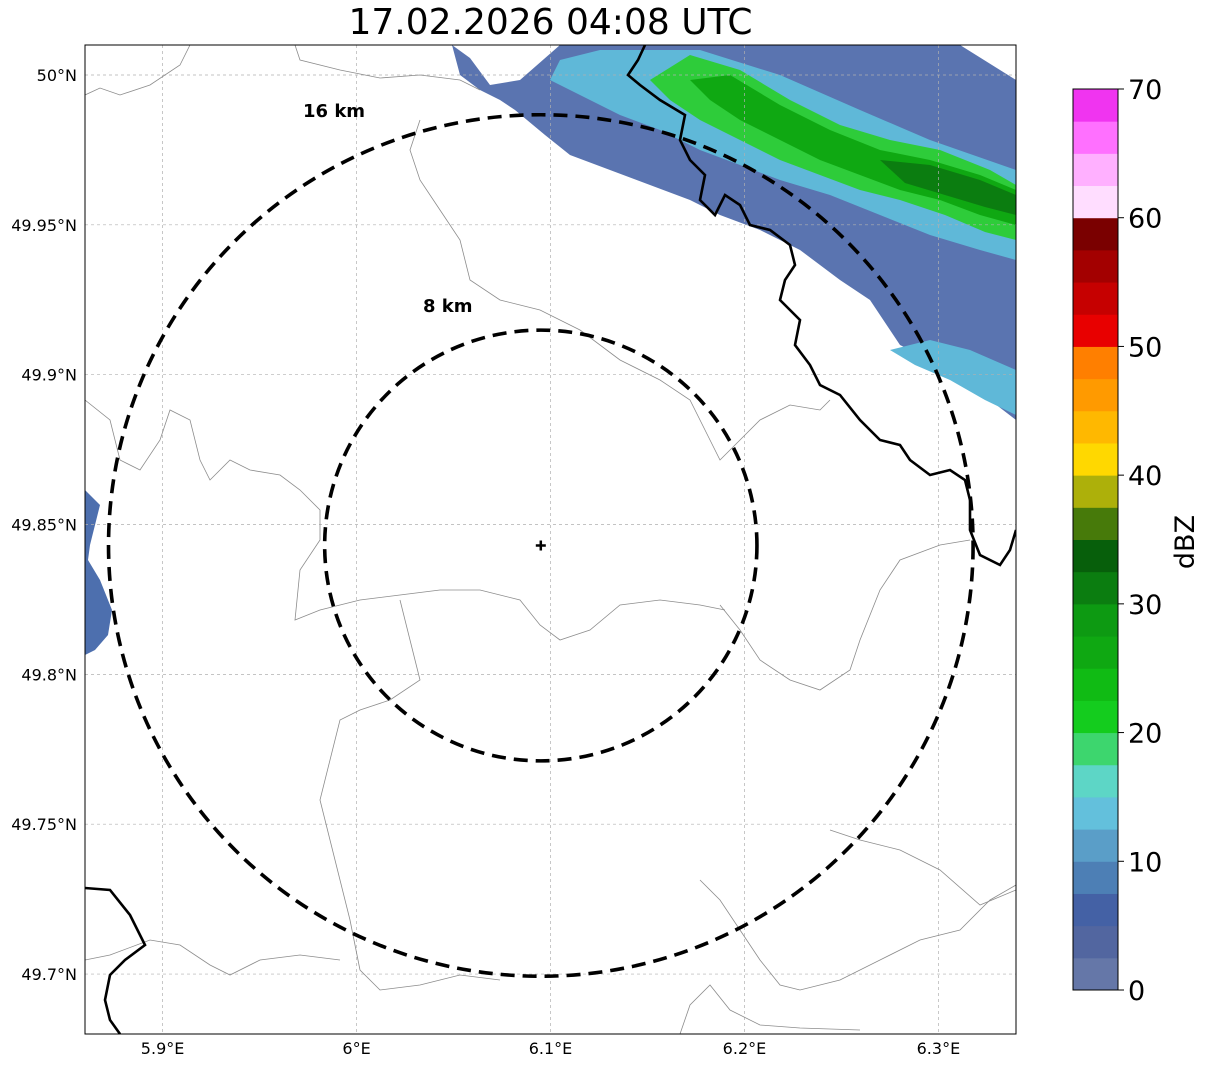 The image size is (1207, 1069). I want to click on x-tick-label: 6°E, so click(356, 1048).